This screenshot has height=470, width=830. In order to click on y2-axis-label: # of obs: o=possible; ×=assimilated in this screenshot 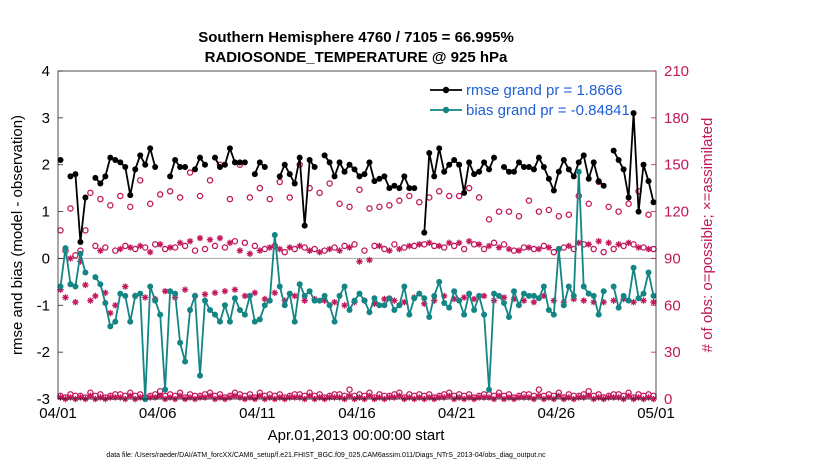, I will do `click(707, 235)`.